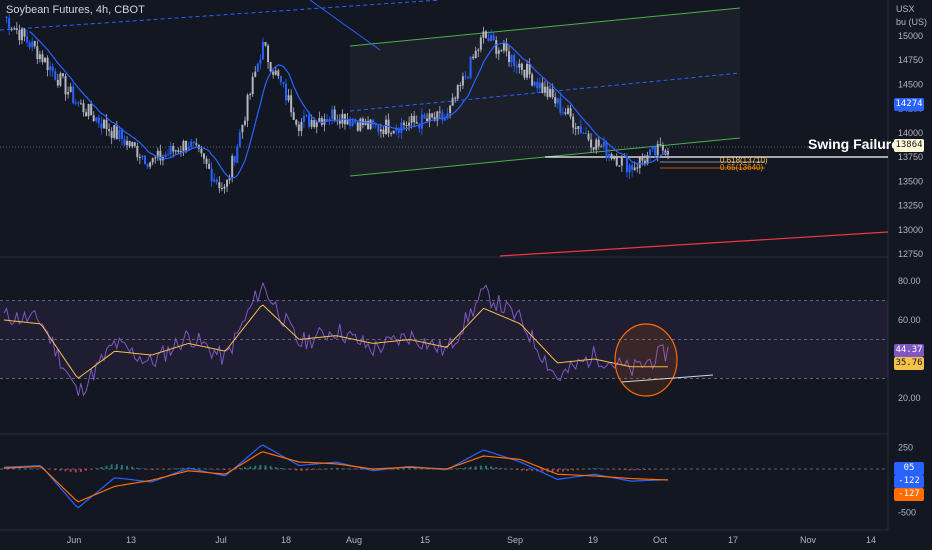 The image size is (932, 550). What do you see at coordinates (593, 540) in the screenshot?
I see `time-tick-label: 19` at bounding box center [593, 540].